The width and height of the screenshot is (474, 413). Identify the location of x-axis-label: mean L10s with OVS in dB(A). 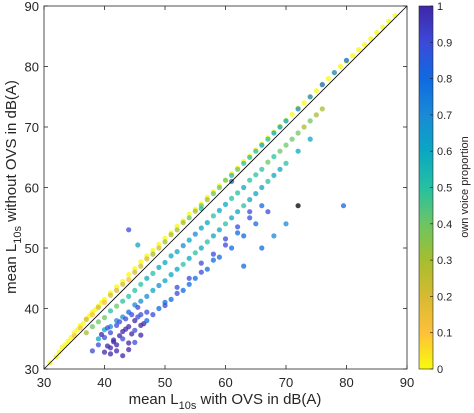
(225, 401).